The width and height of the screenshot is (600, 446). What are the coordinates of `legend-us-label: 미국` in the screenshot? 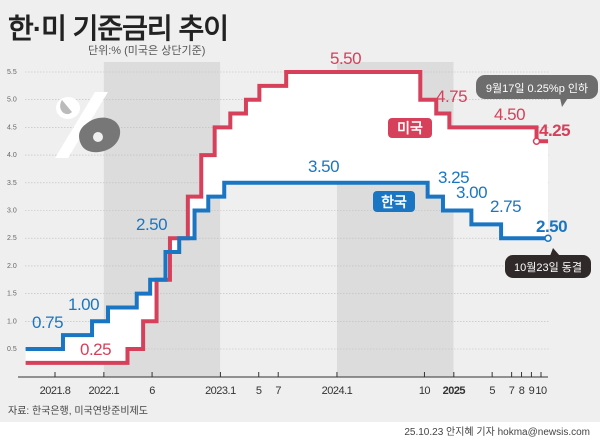 It's located at (410, 128).